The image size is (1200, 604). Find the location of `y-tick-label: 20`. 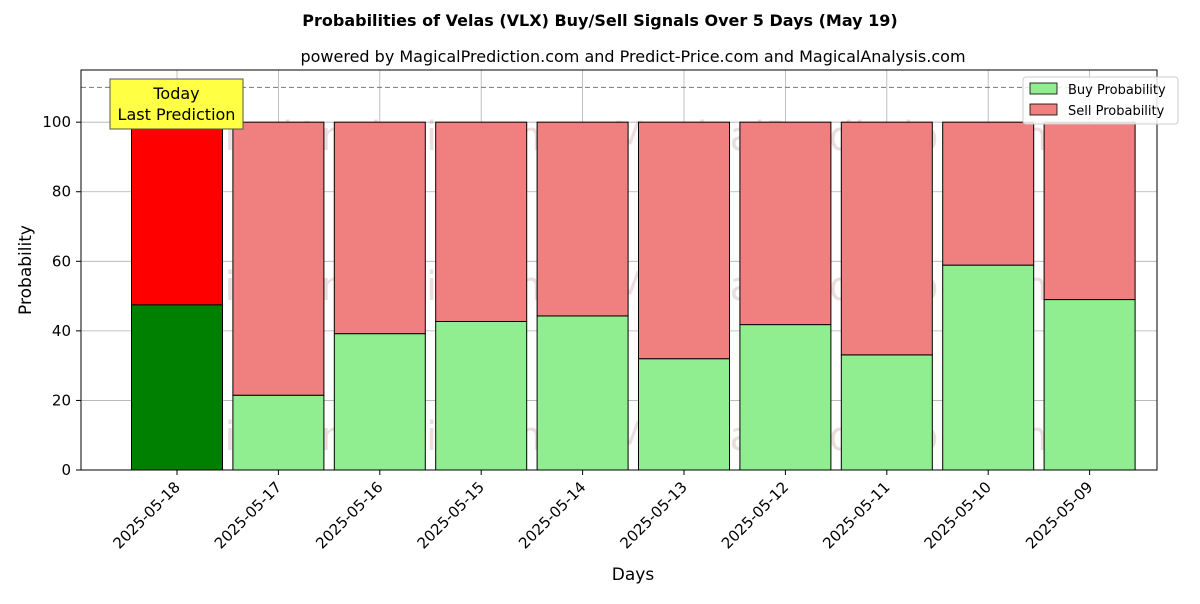

y-tick-label: 20 is located at coordinates (61, 400).